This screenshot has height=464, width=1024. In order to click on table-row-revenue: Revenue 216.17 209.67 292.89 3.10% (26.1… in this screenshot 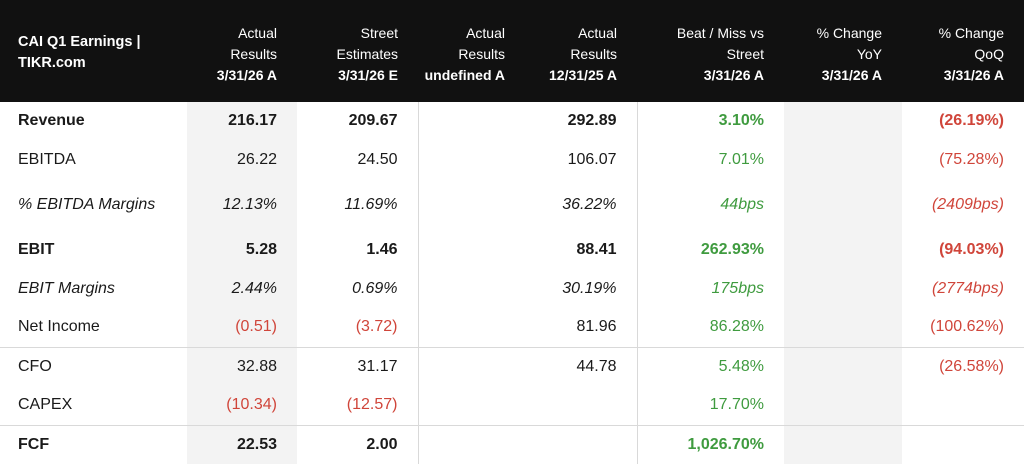, I will do `click(512, 121)`.